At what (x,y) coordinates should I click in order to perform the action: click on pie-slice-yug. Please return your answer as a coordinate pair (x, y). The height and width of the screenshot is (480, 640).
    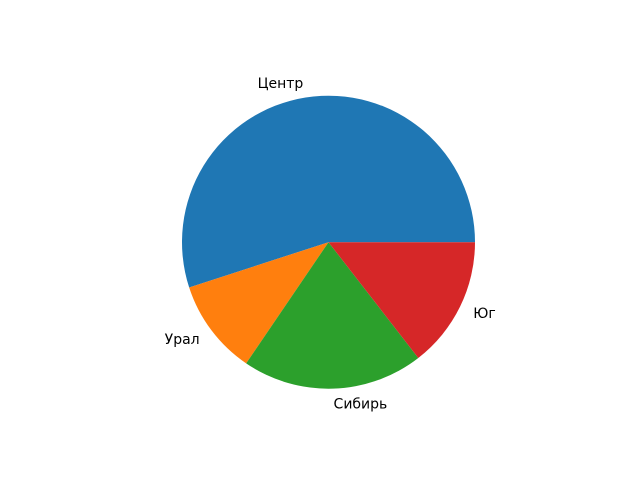
    Looking at the image, I should click on (401, 300).